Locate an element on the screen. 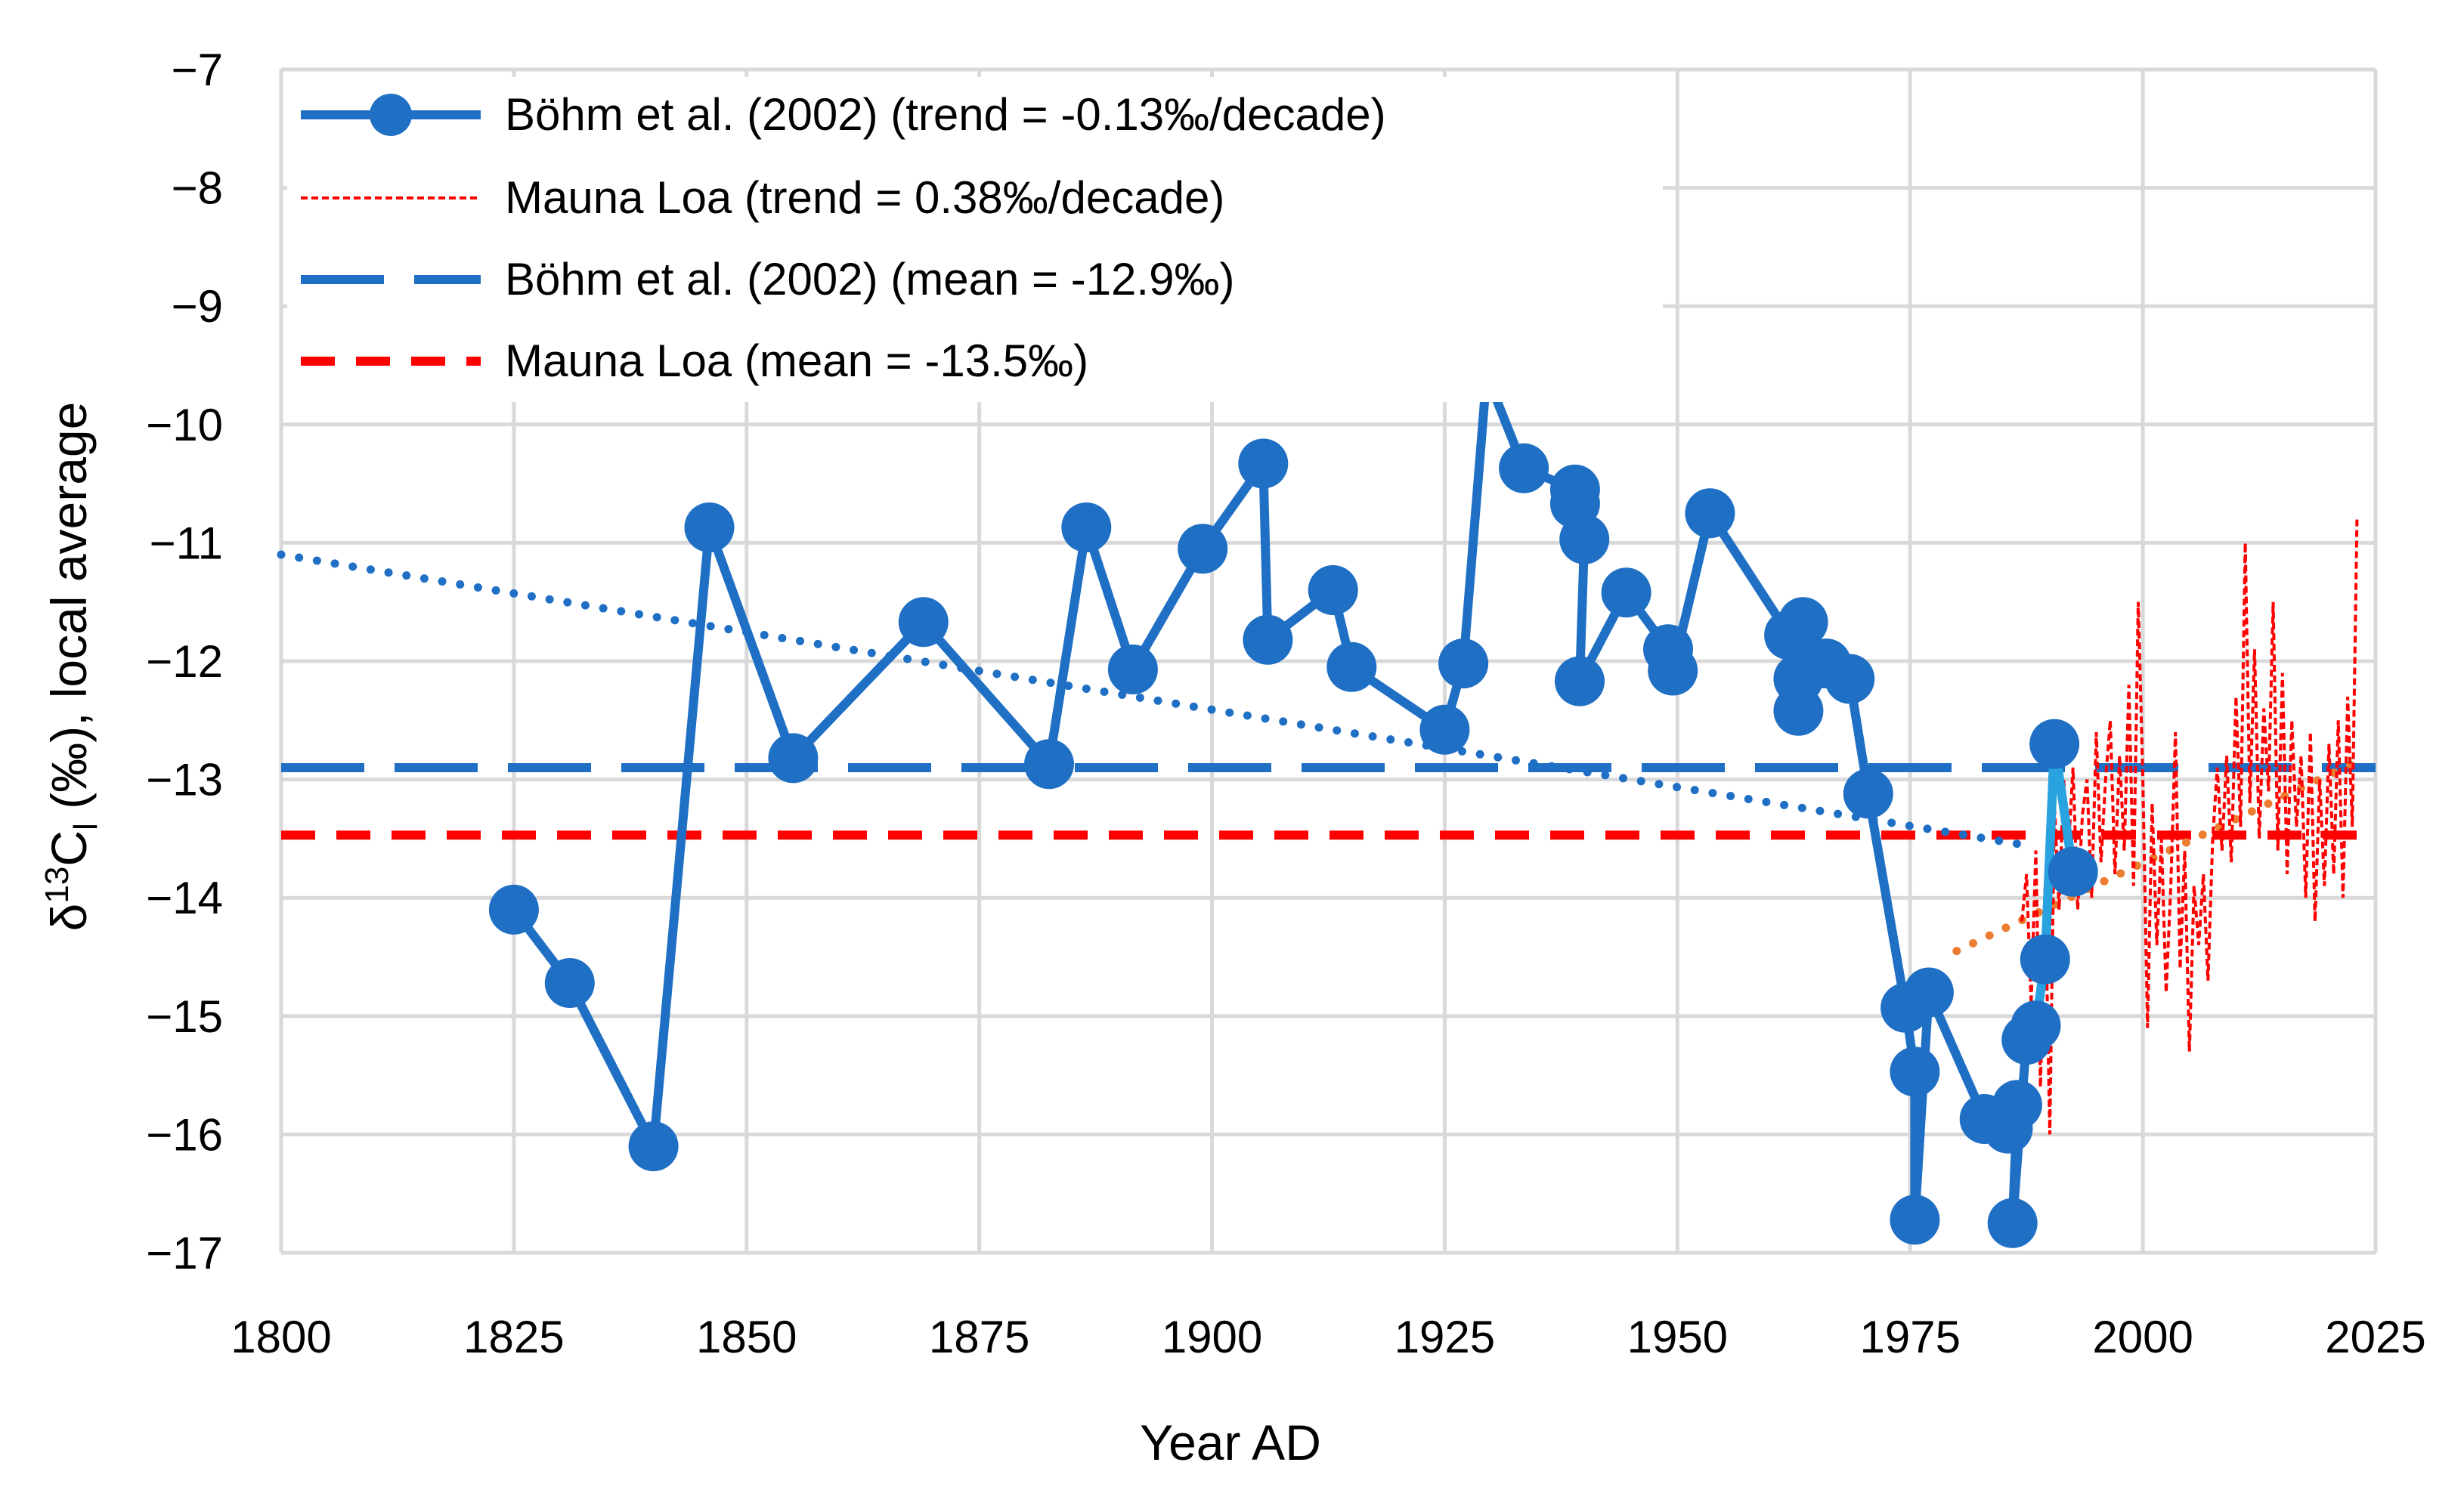 This screenshot has height=1487, width=2464. x-tick-label: 1950 is located at coordinates (1677, 1337).